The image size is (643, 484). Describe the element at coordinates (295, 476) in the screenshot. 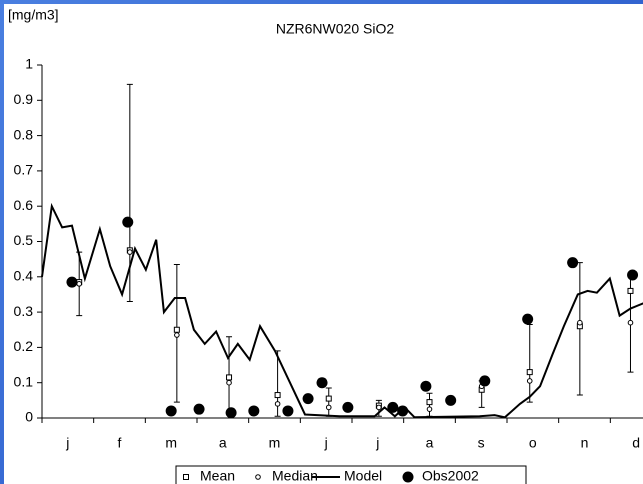

I see `legend-label: Median` at that location.